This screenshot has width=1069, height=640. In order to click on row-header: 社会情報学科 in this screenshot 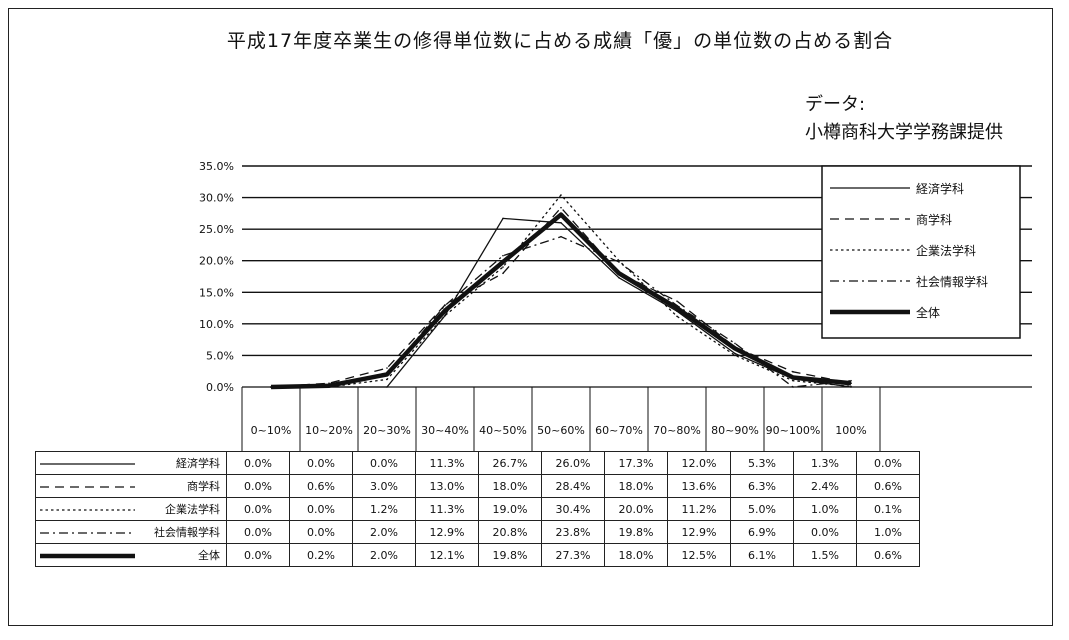, I will do `click(131, 532)`.